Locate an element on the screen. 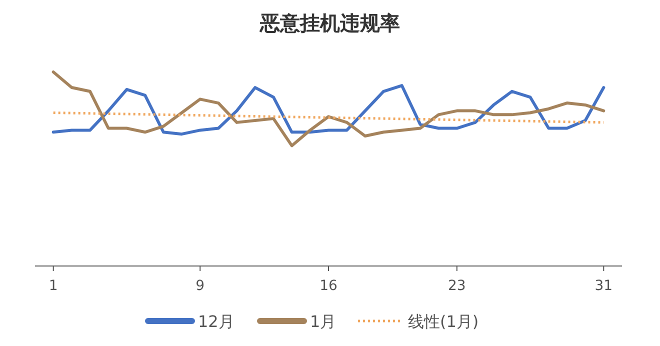 This screenshot has height=346, width=660. x-tick-label: 9 is located at coordinates (200, 286).